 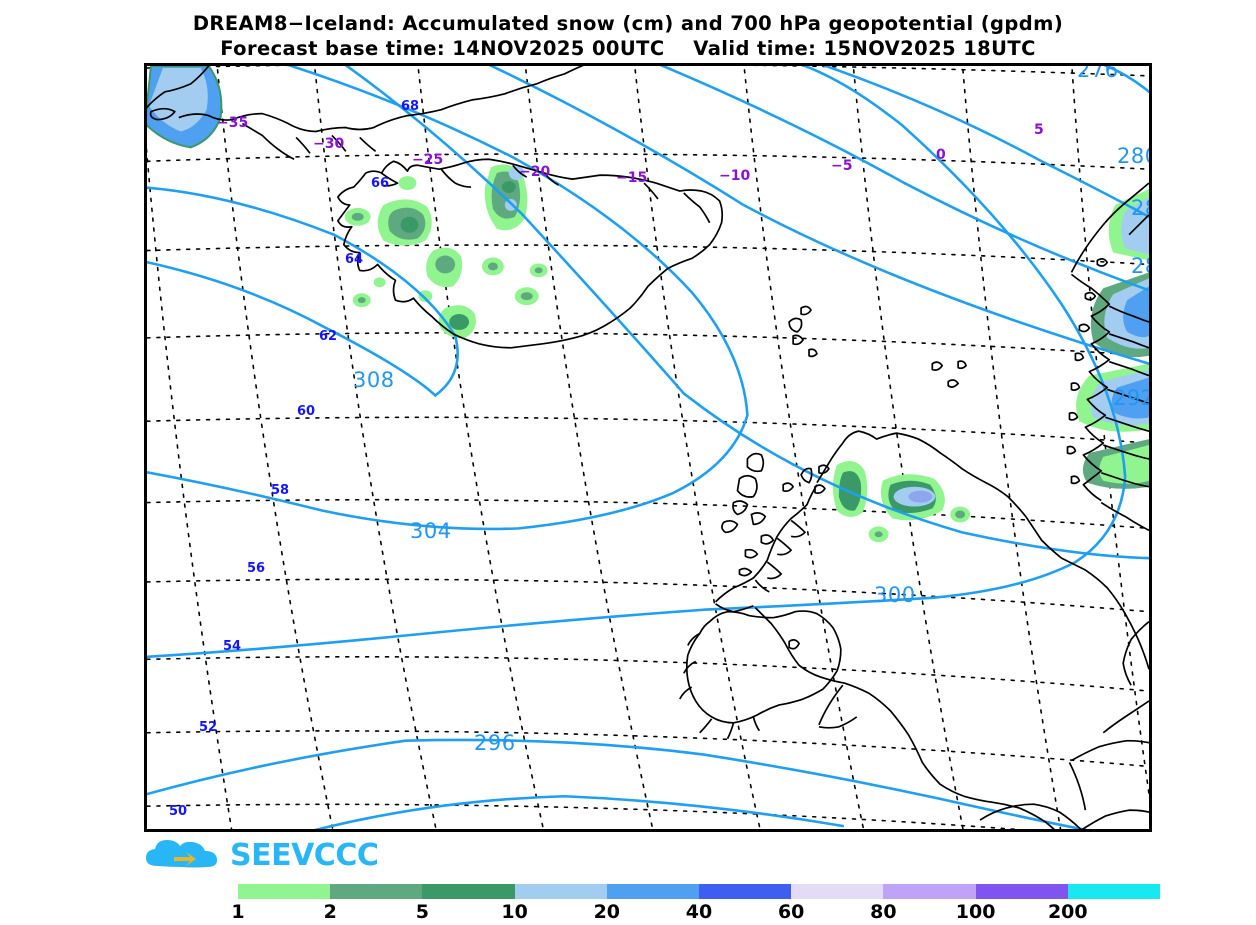 What do you see at coordinates (238, 912) in the screenshot?
I see `colorbar-tick-1: 1` at bounding box center [238, 912].